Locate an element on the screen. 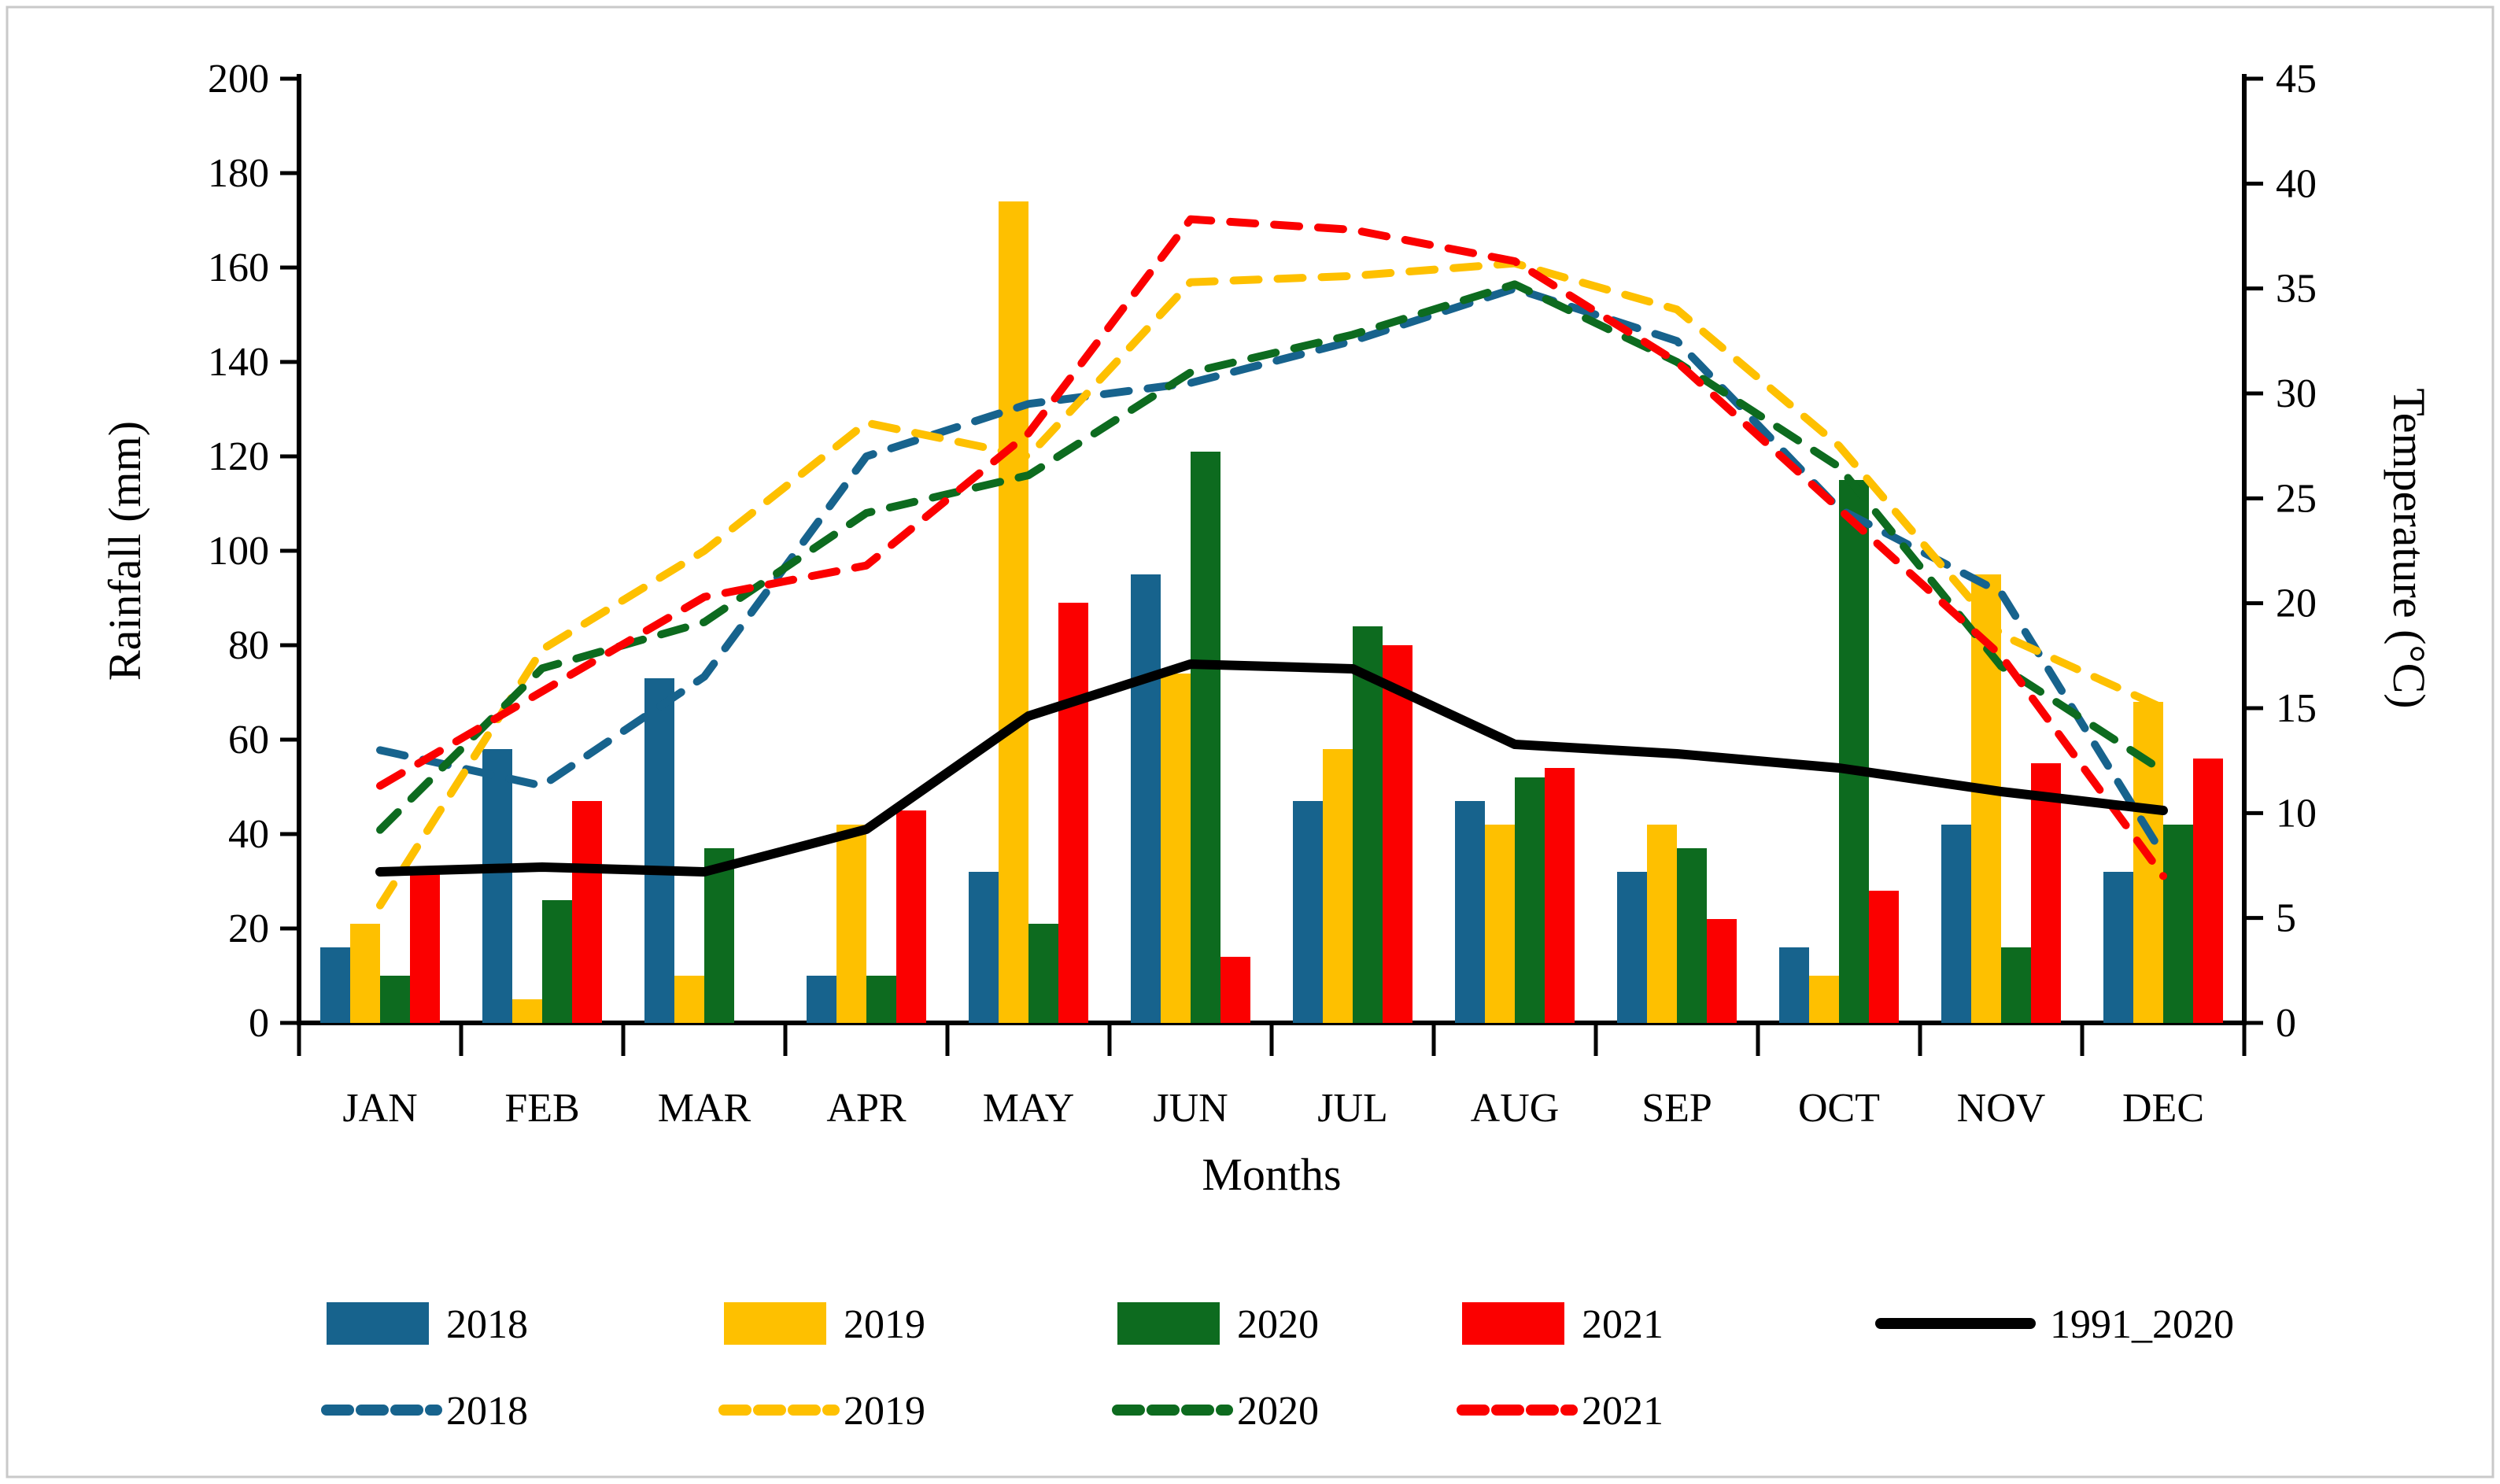 Image resolution: width=2500 pixels, height=1484 pixels. left-axis-tick-label: 140 is located at coordinates (239, 362).